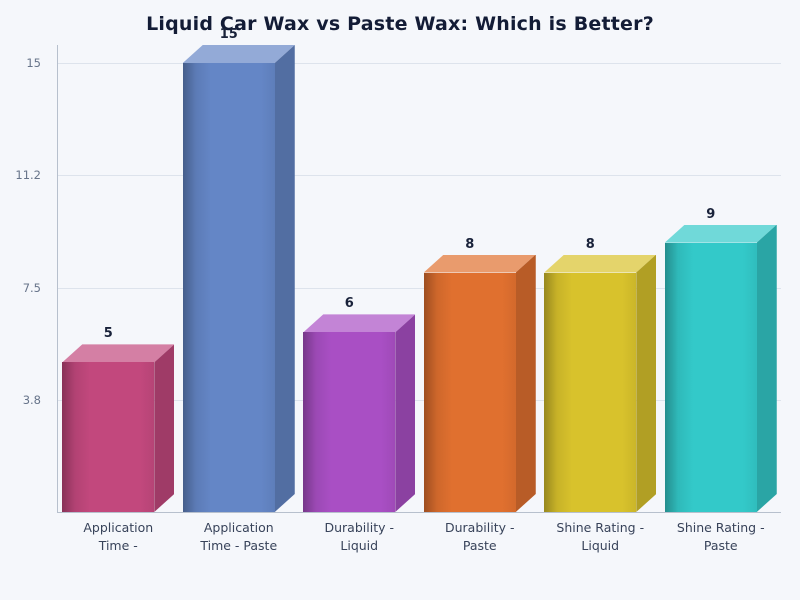 The width and height of the screenshot is (800, 600). I want to click on y-axis-tick-label: 3.8, so click(31, 399).